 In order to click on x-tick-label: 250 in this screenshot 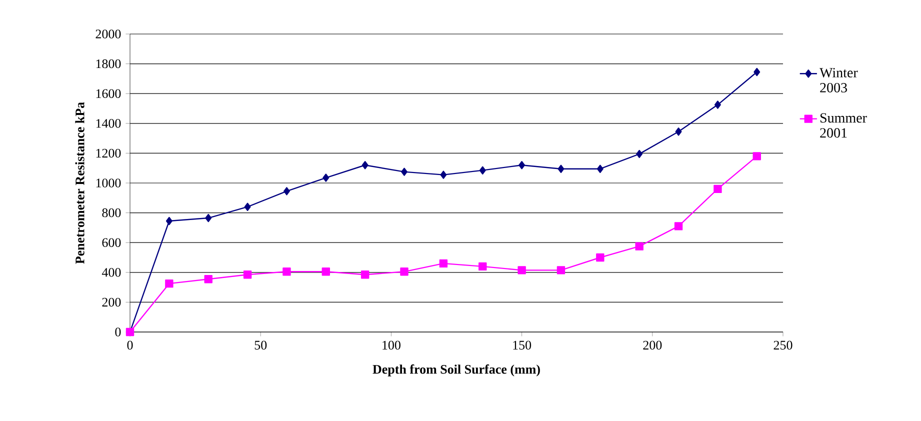, I will do `click(783, 345)`.